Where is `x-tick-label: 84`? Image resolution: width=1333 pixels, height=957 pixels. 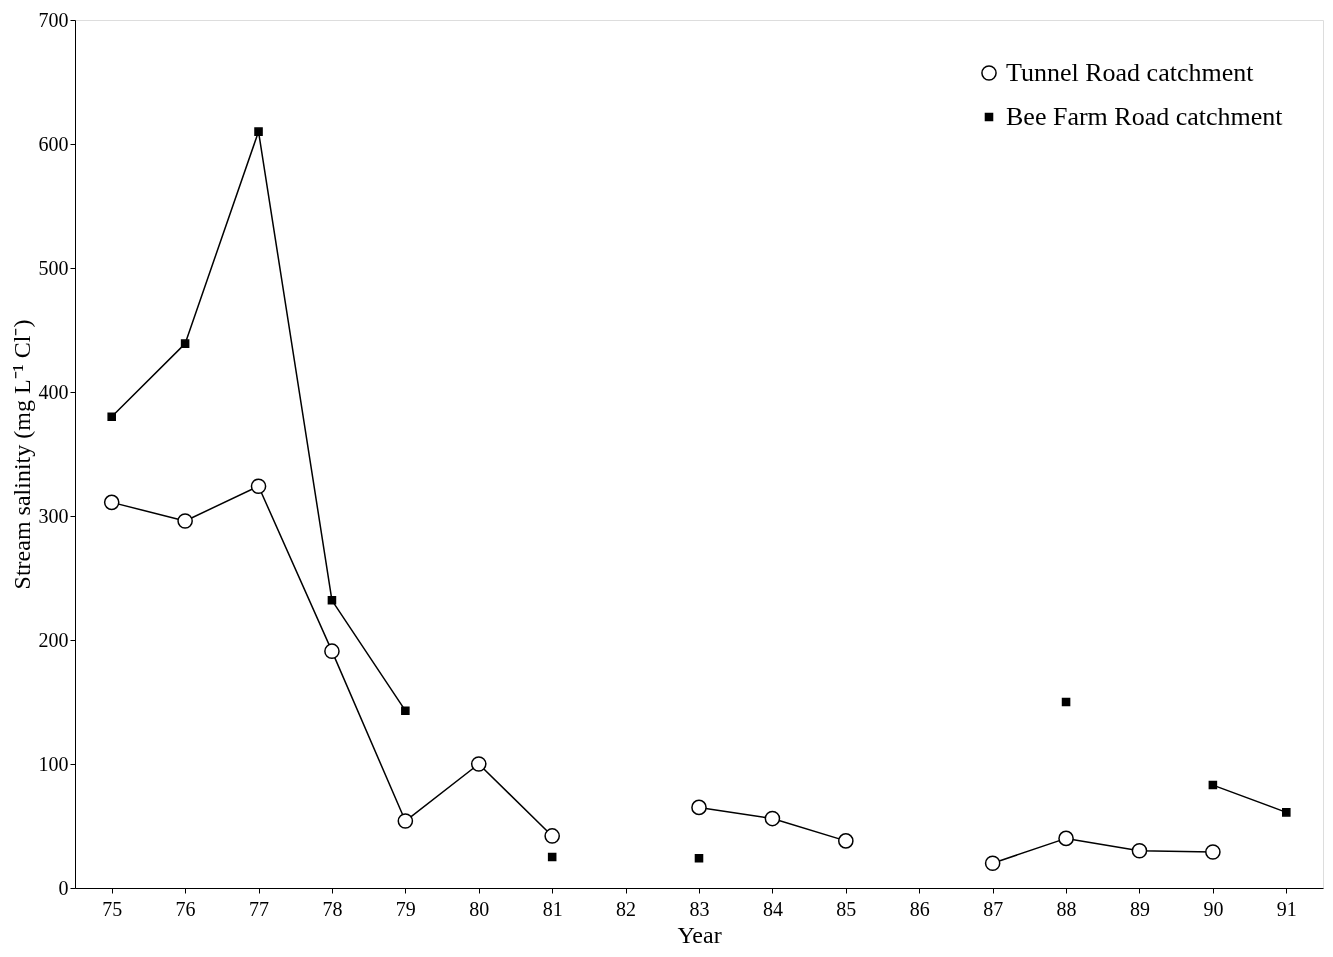
x-tick-label: 84 is located at coordinates (772, 908).